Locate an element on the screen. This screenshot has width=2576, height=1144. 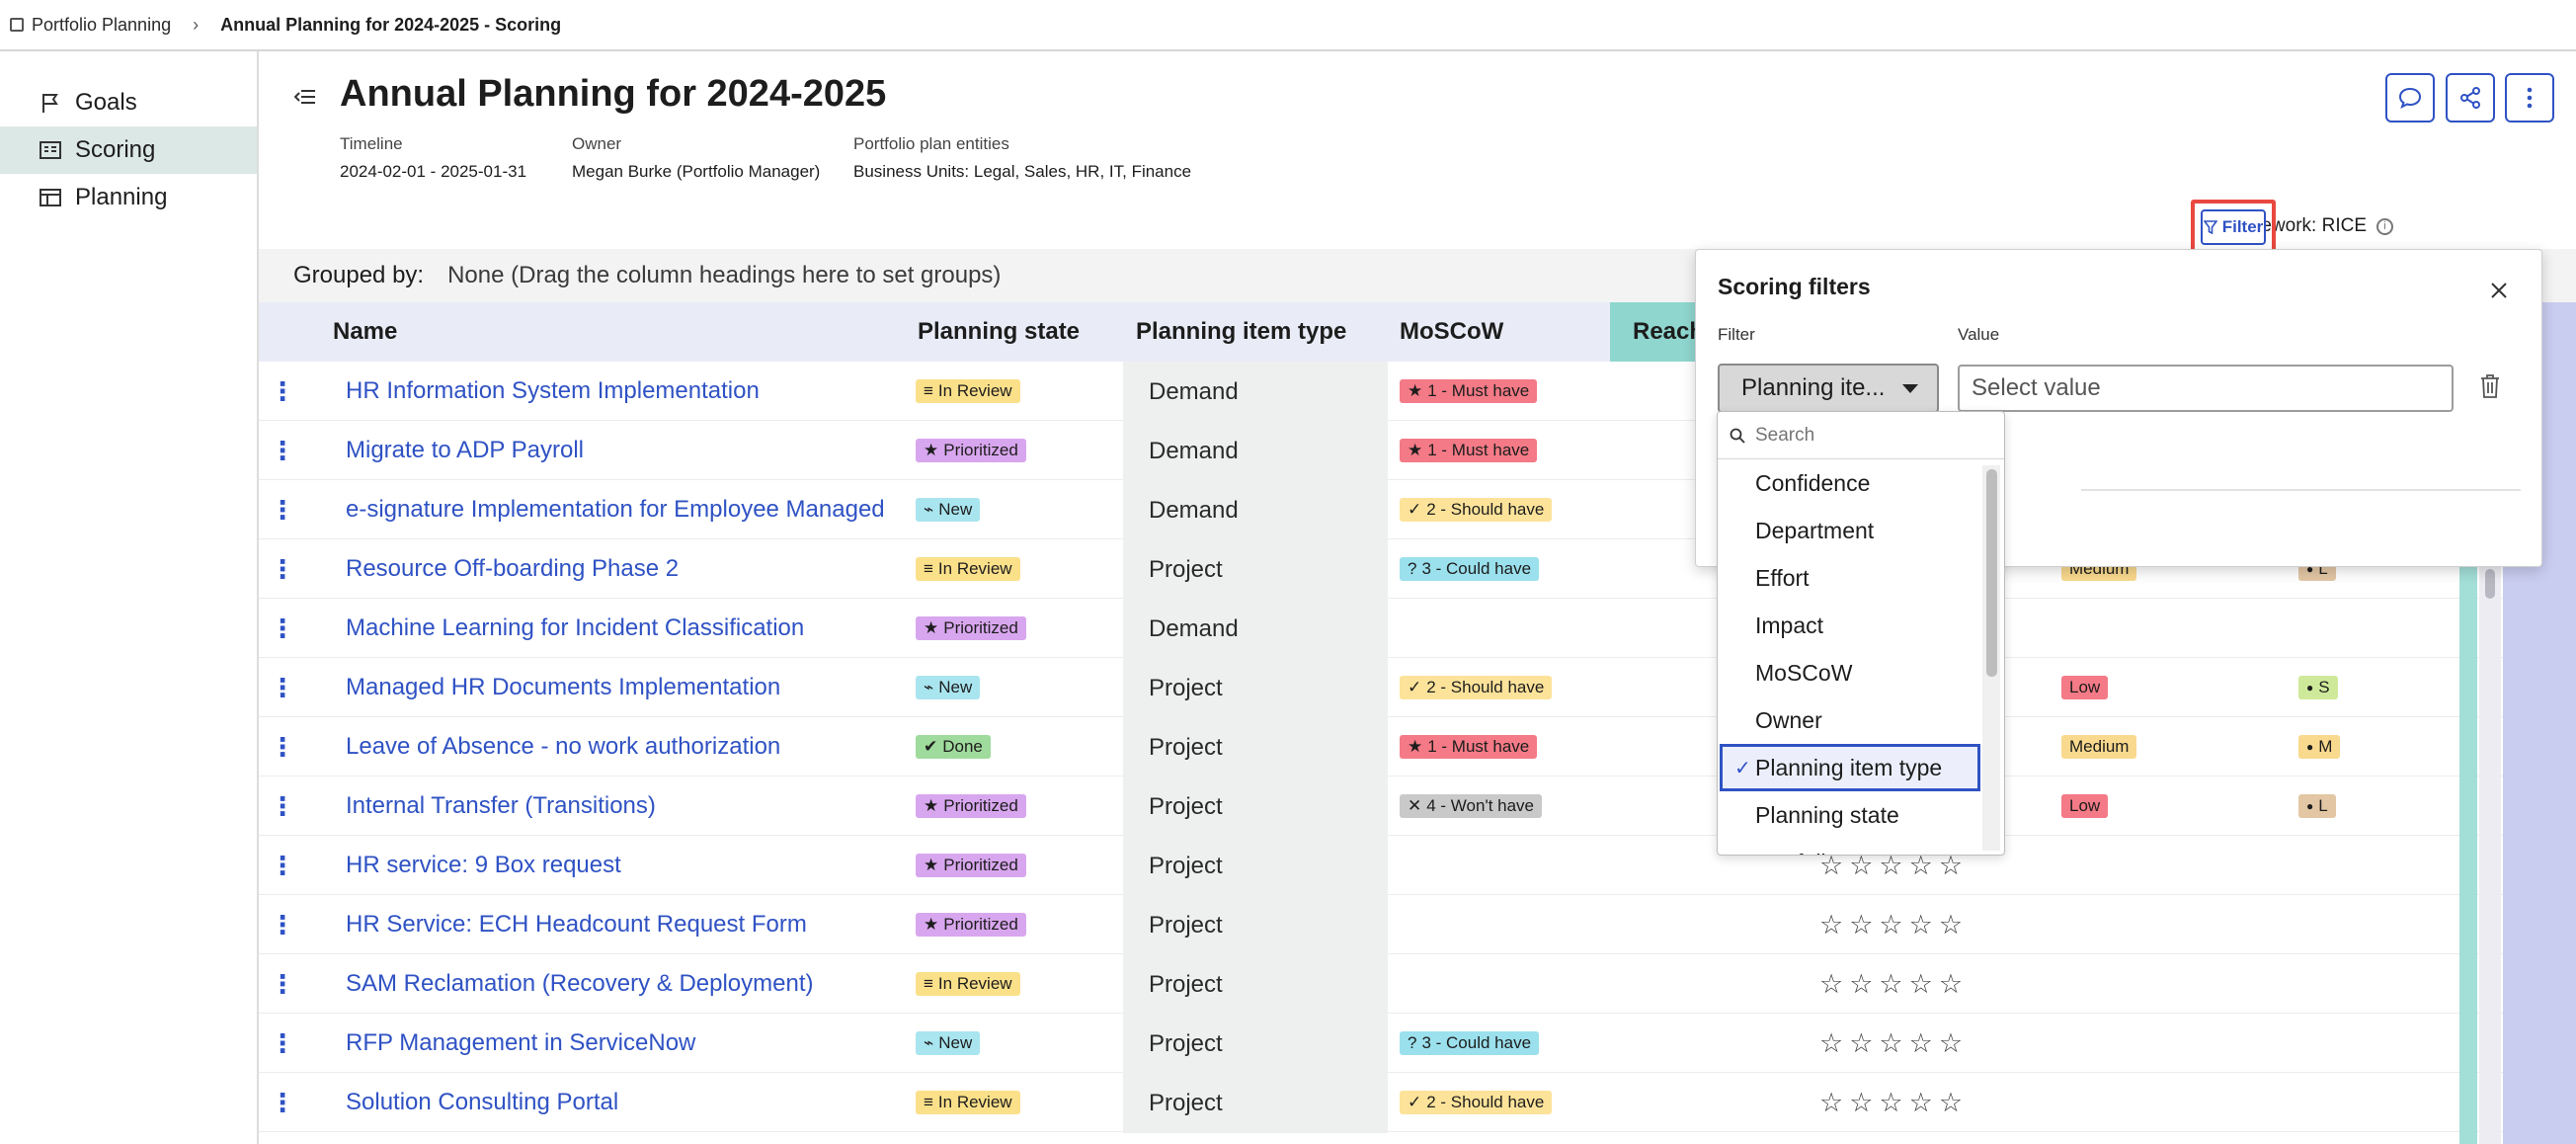
dropdown-option: Confidence is located at coordinates (1850, 483).